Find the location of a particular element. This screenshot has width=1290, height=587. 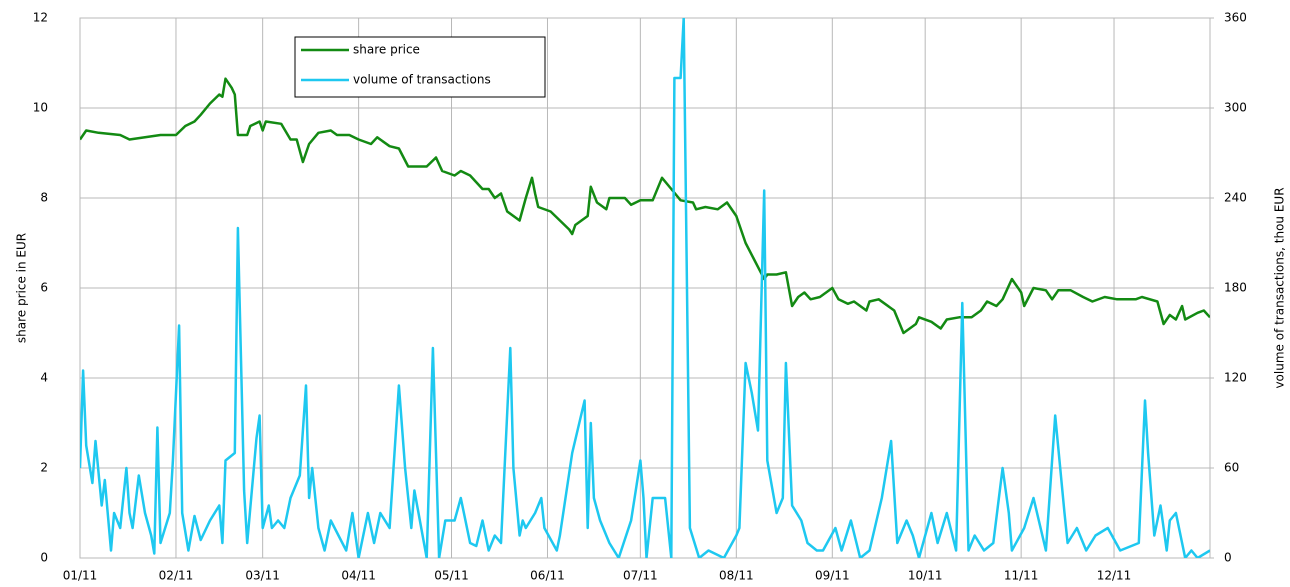

x-tick-label: 09/11 is located at coordinates (832, 576).